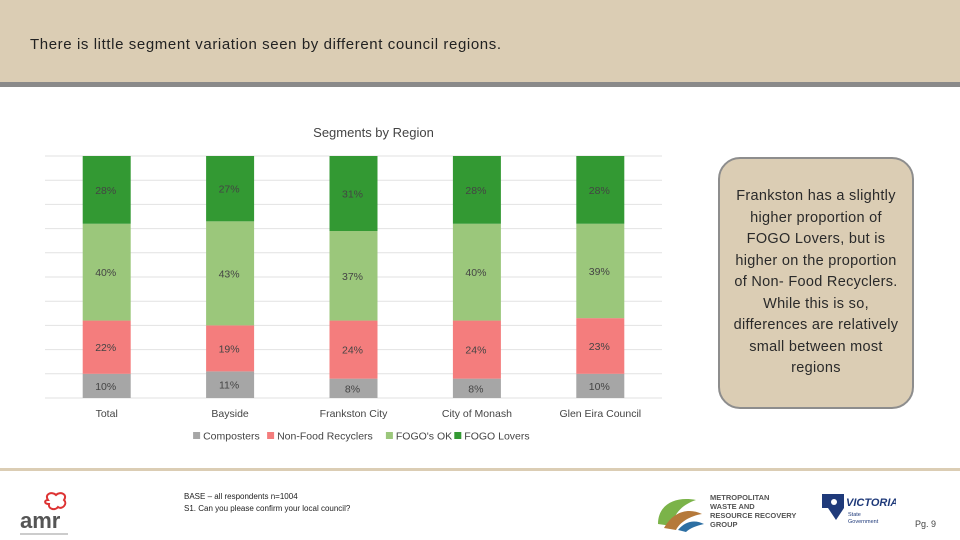 This screenshot has height=540, width=960. Describe the element at coordinates (231, 437) in the screenshot. I see `legend-label: Composters` at that location.